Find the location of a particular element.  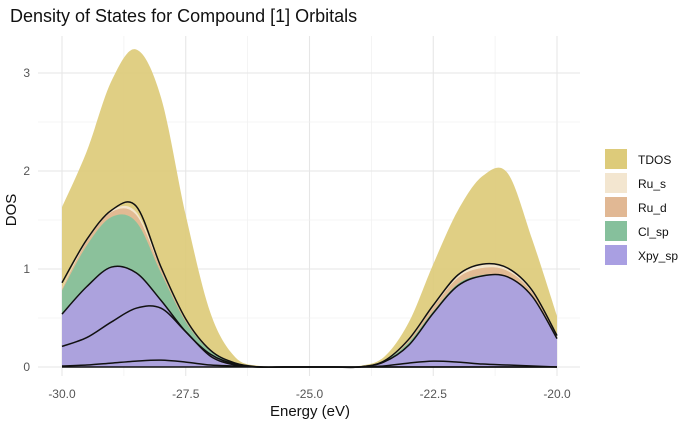

legend-swatch-ru_d is located at coordinates (616, 207).